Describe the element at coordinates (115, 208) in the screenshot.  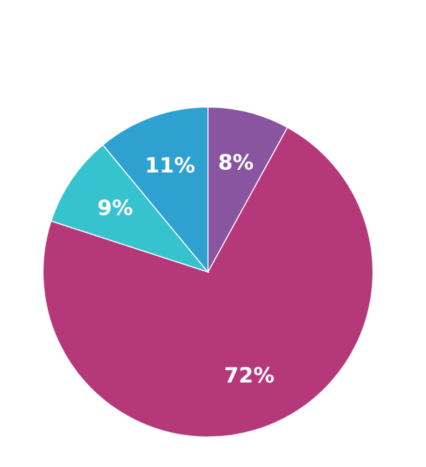
I see `data-label: 9%` at that location.